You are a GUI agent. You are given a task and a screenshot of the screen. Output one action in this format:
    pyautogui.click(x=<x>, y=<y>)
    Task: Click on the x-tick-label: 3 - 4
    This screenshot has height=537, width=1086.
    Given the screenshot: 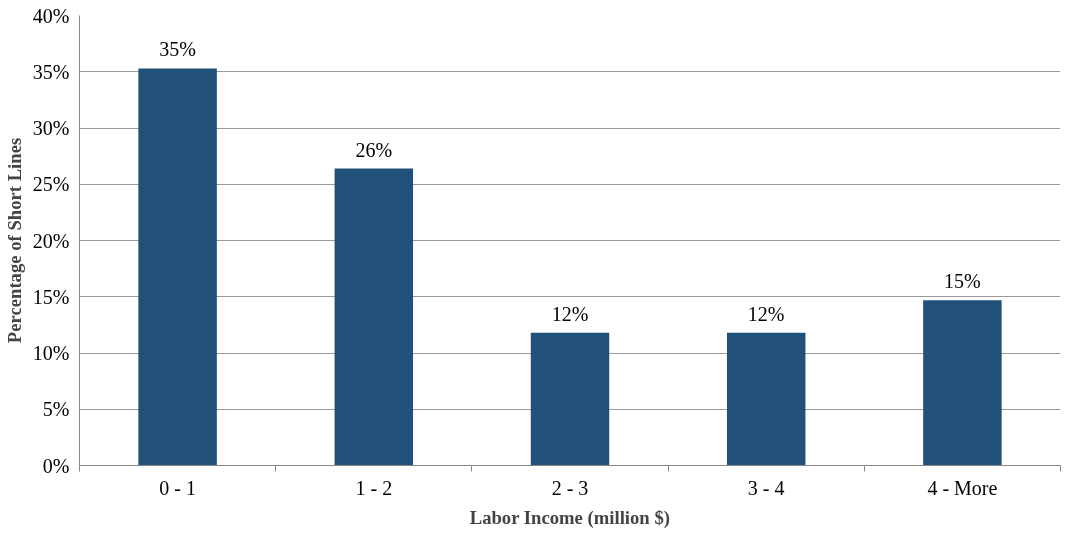 What is the action you would take?
    pyautogui.click(x=766, y=487)
    